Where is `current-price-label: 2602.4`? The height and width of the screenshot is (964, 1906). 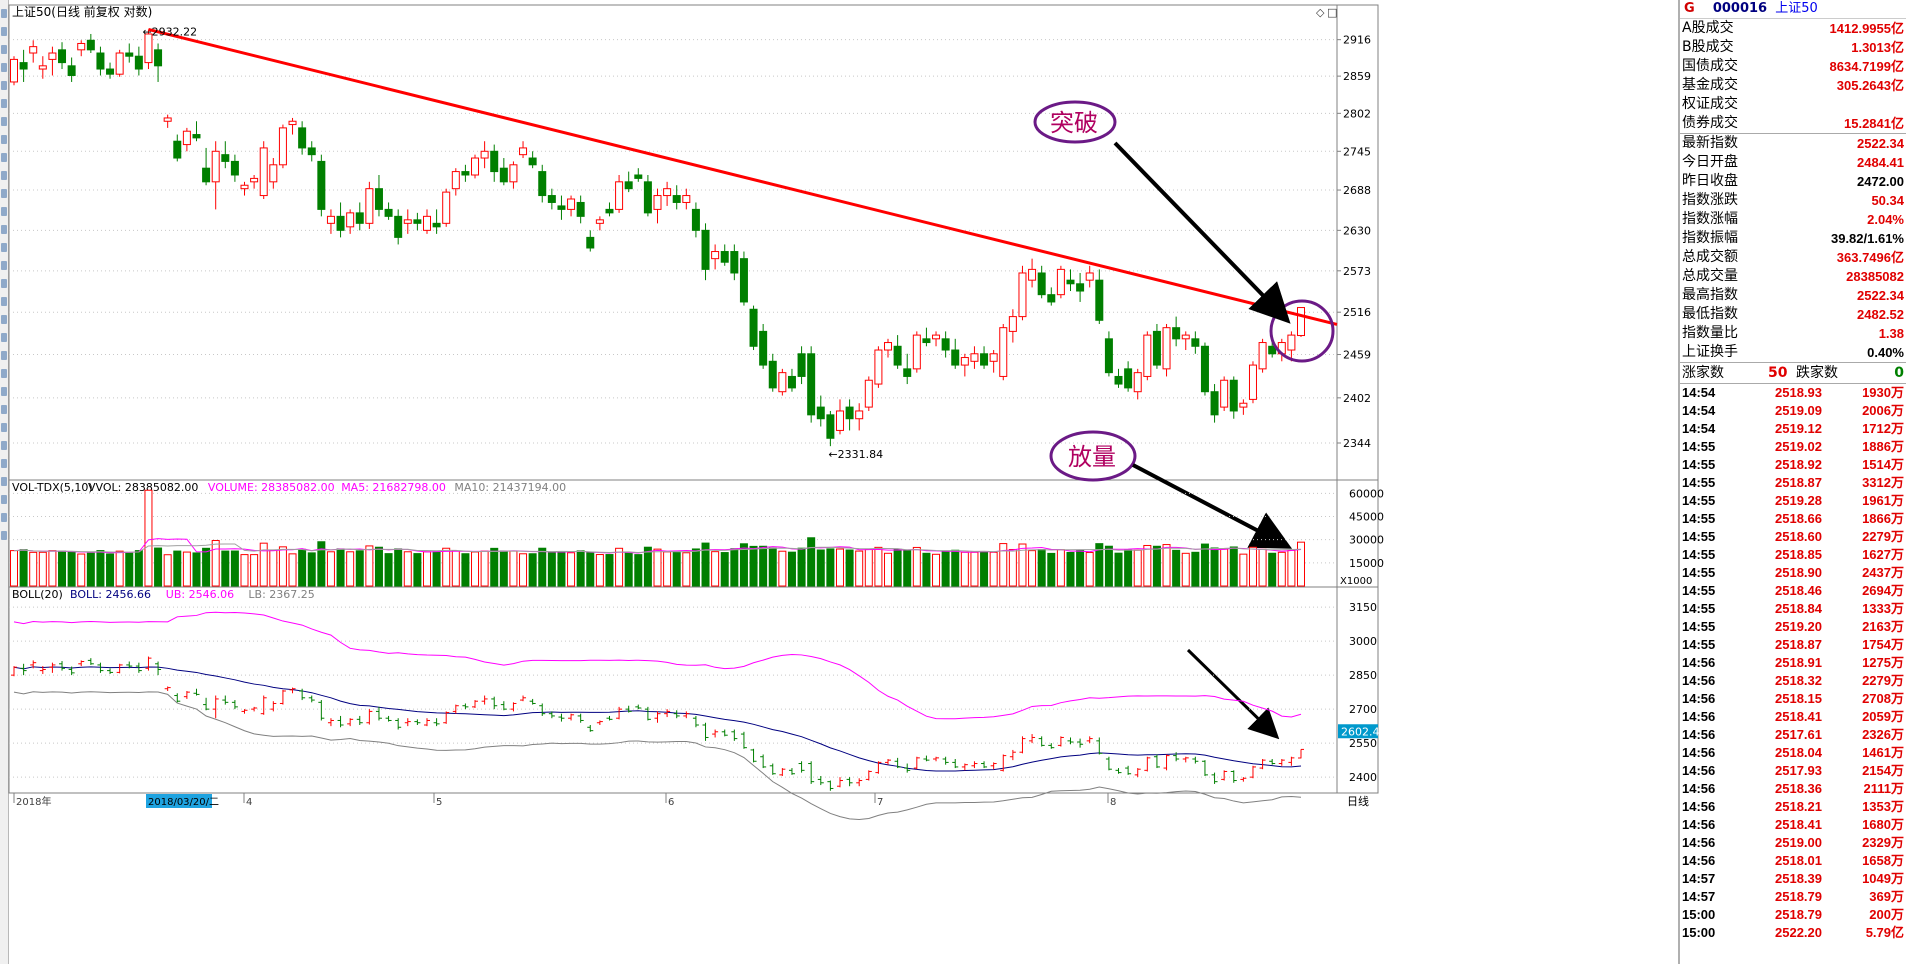 current-price-label: 2602.4 is located at coordinates (1360, 731).